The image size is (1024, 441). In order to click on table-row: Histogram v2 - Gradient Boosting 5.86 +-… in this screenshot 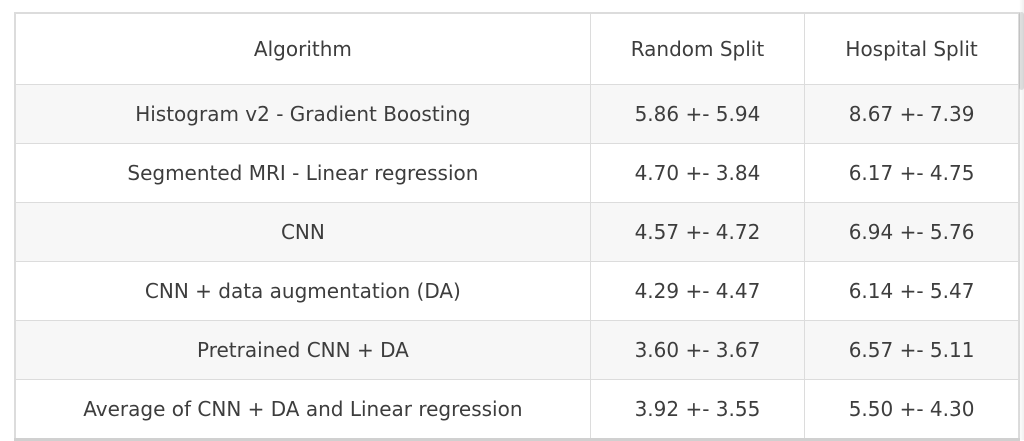, I will do `click(517, 114)`.